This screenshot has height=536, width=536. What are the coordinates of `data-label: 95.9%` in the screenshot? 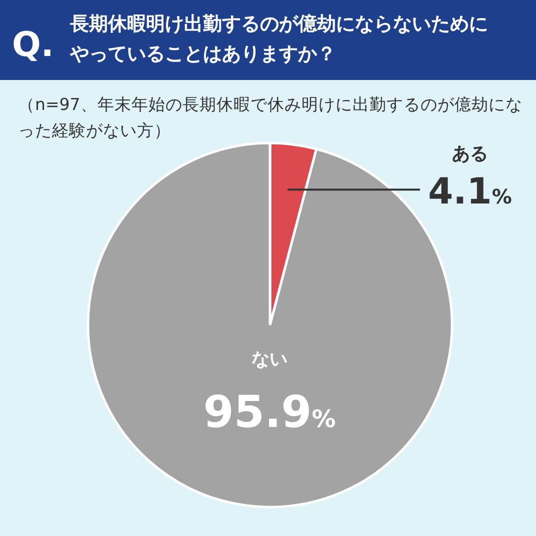 It's located at (269, 412).